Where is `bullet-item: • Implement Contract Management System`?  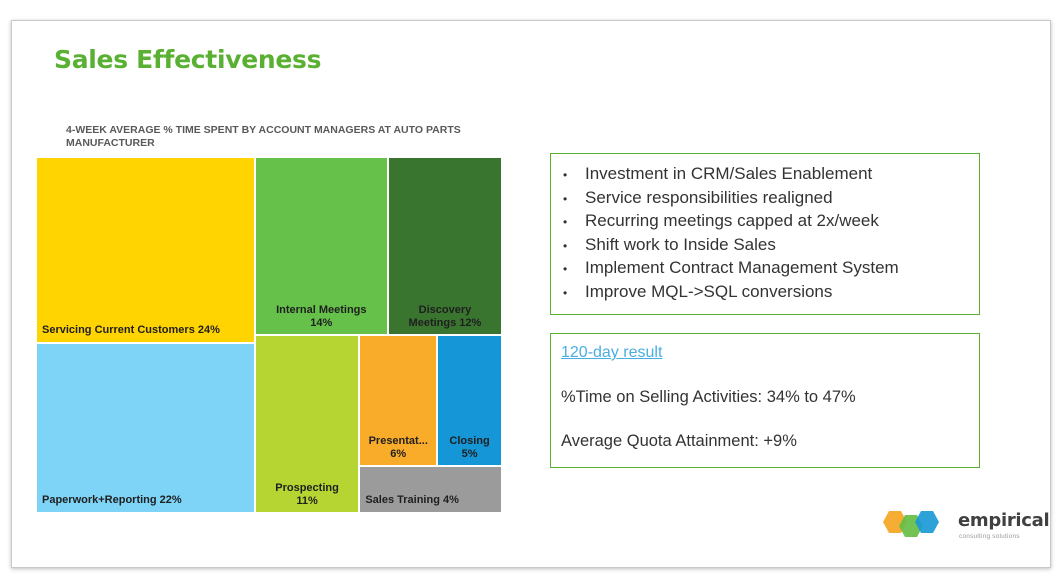 bullet-item: • Implement Contract Management System is located at coordinates (766, 269).